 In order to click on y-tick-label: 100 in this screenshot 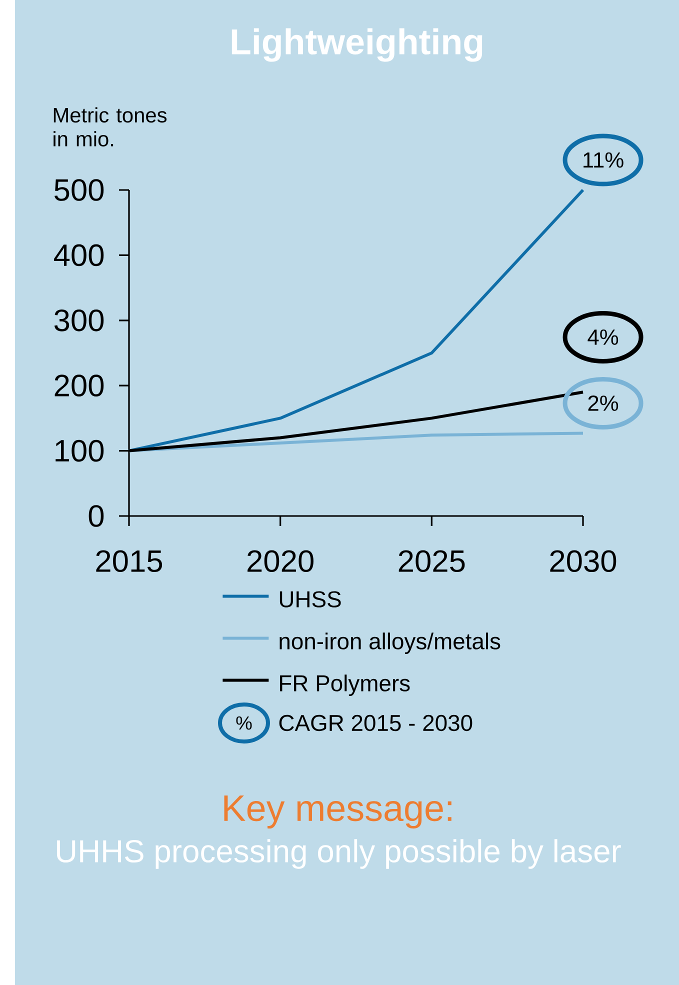, I will do `click(80, 451)`.